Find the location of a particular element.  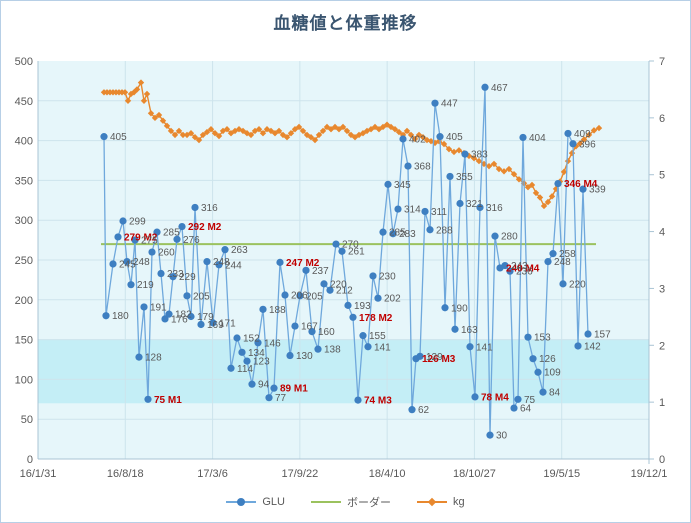

svg-text: 283 is located at coordinates (407, 234).